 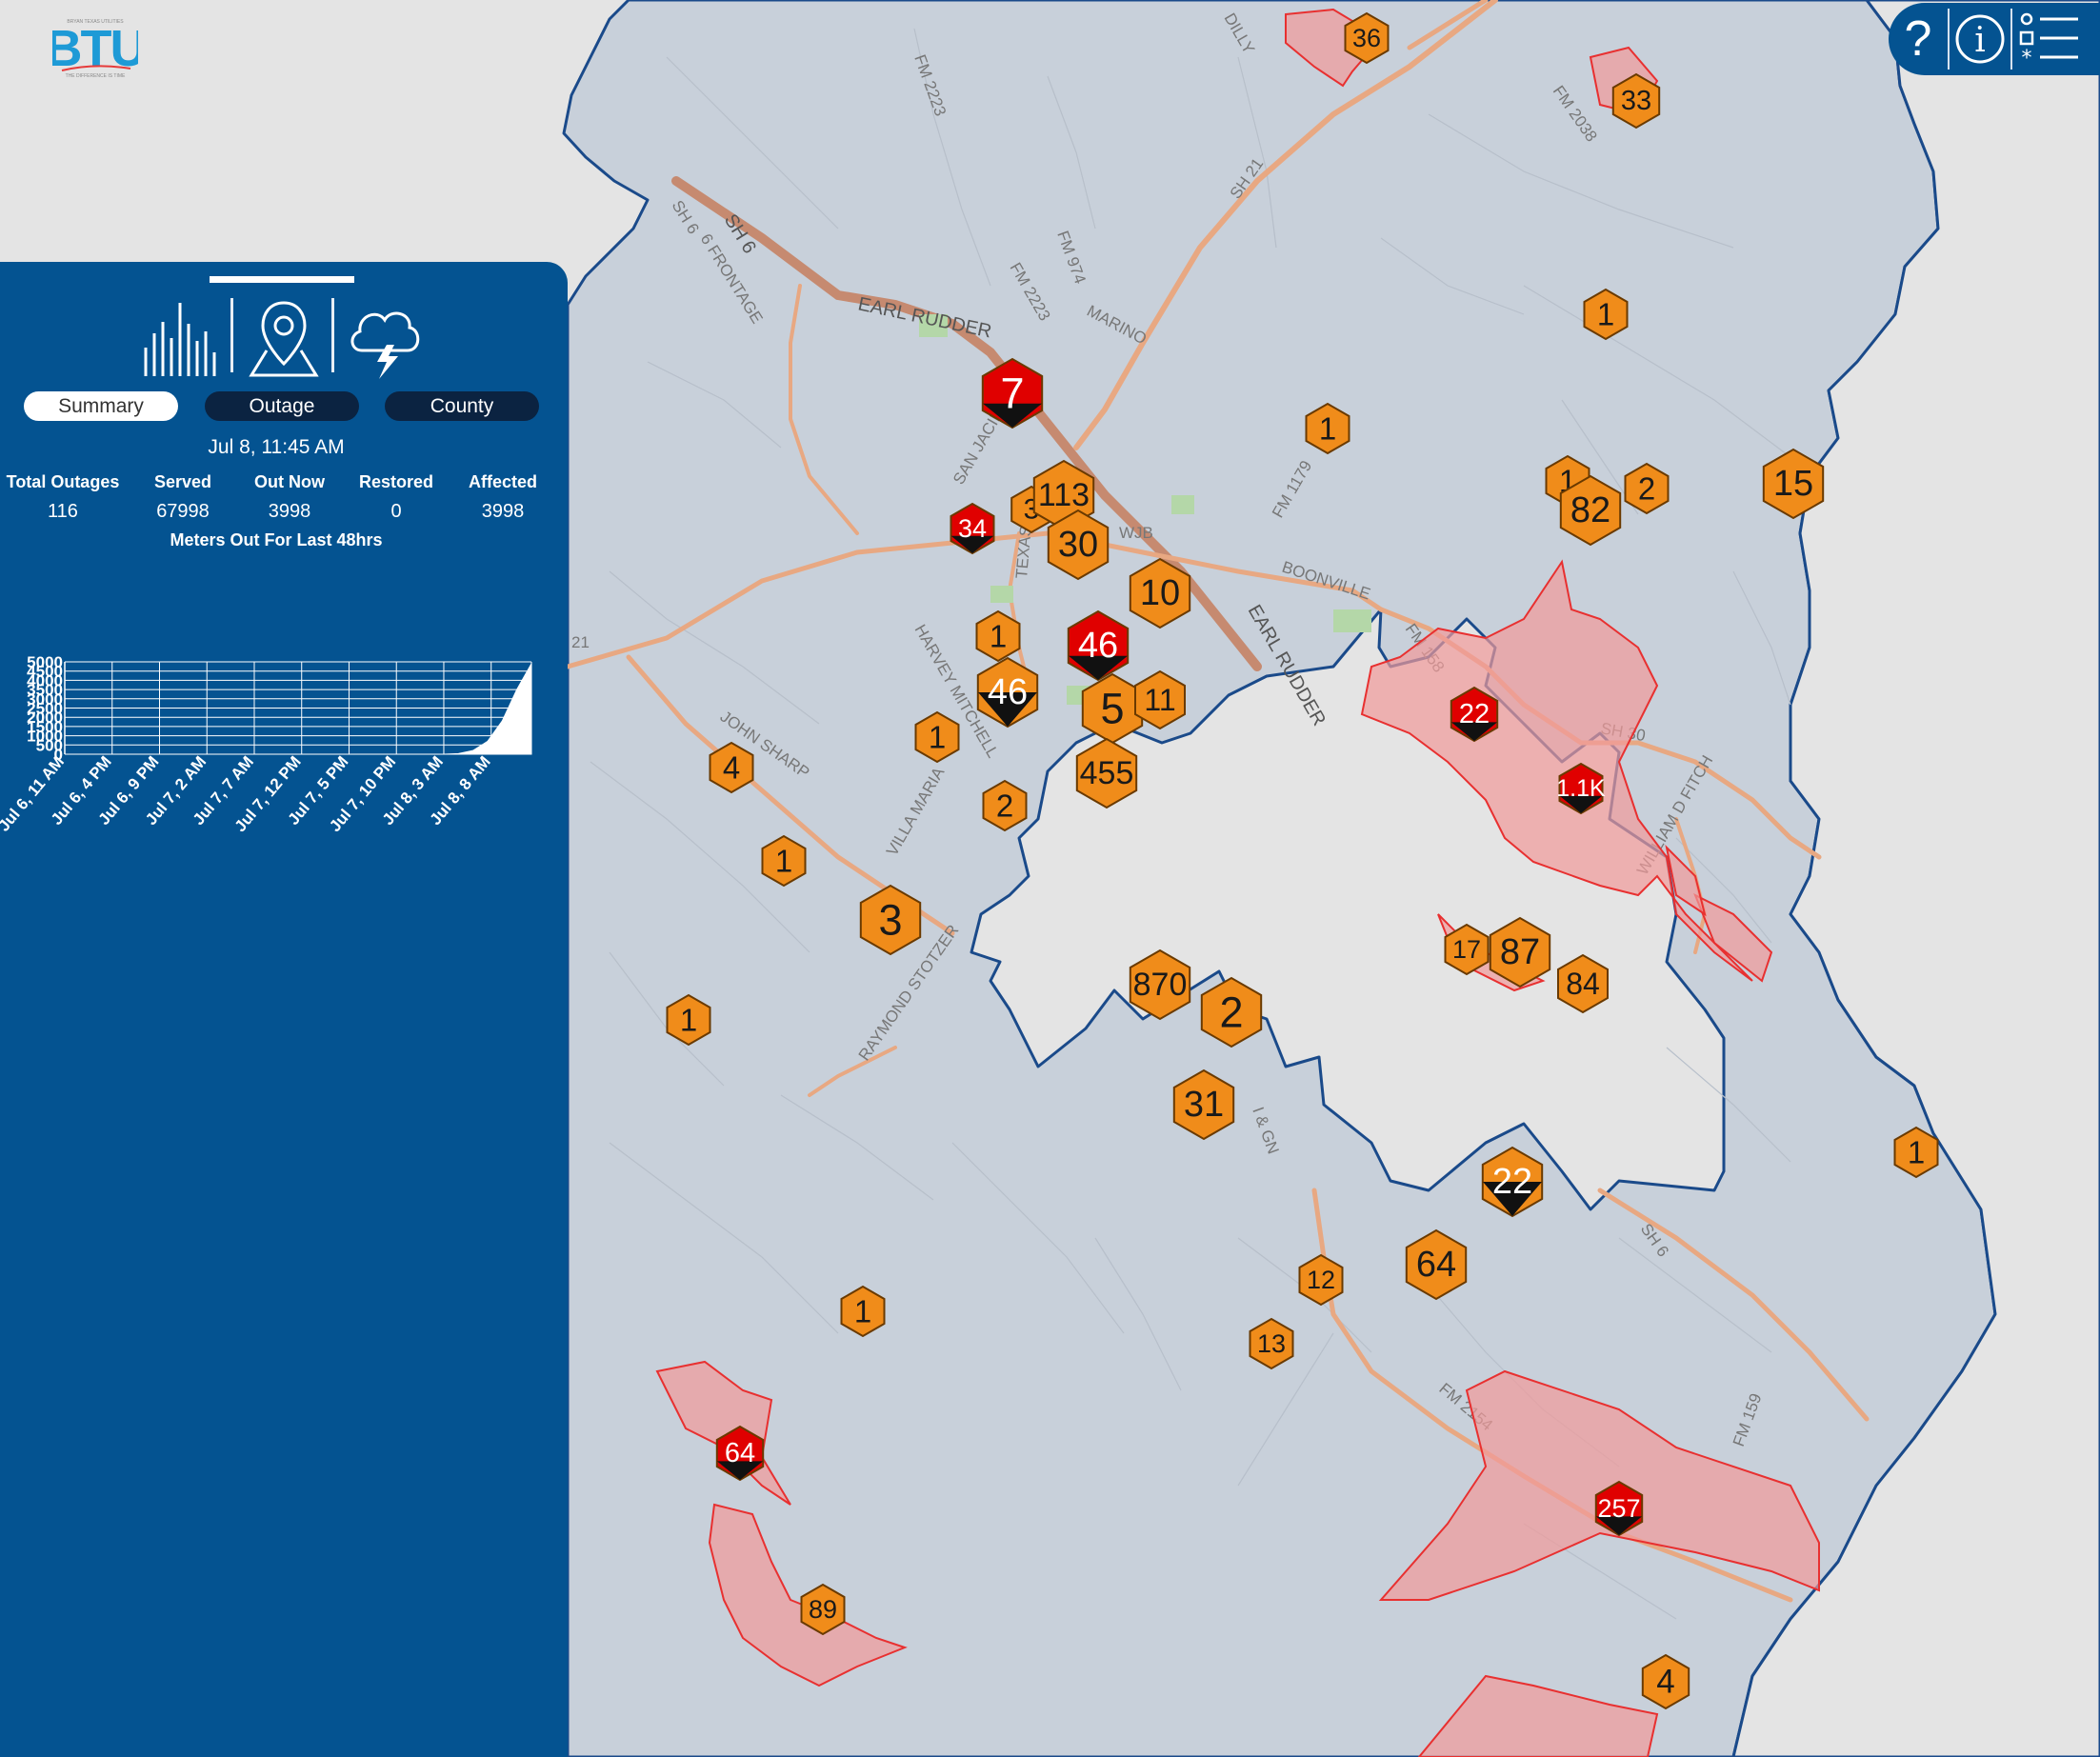 I want to click on info-icon: i, so click(x=1980, y=39).